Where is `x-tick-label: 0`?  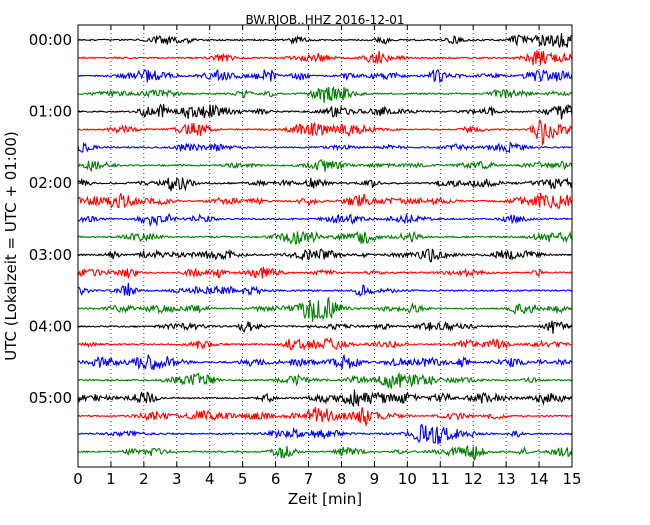
x-tick-label: 0 is located at coordinates (78, 479).